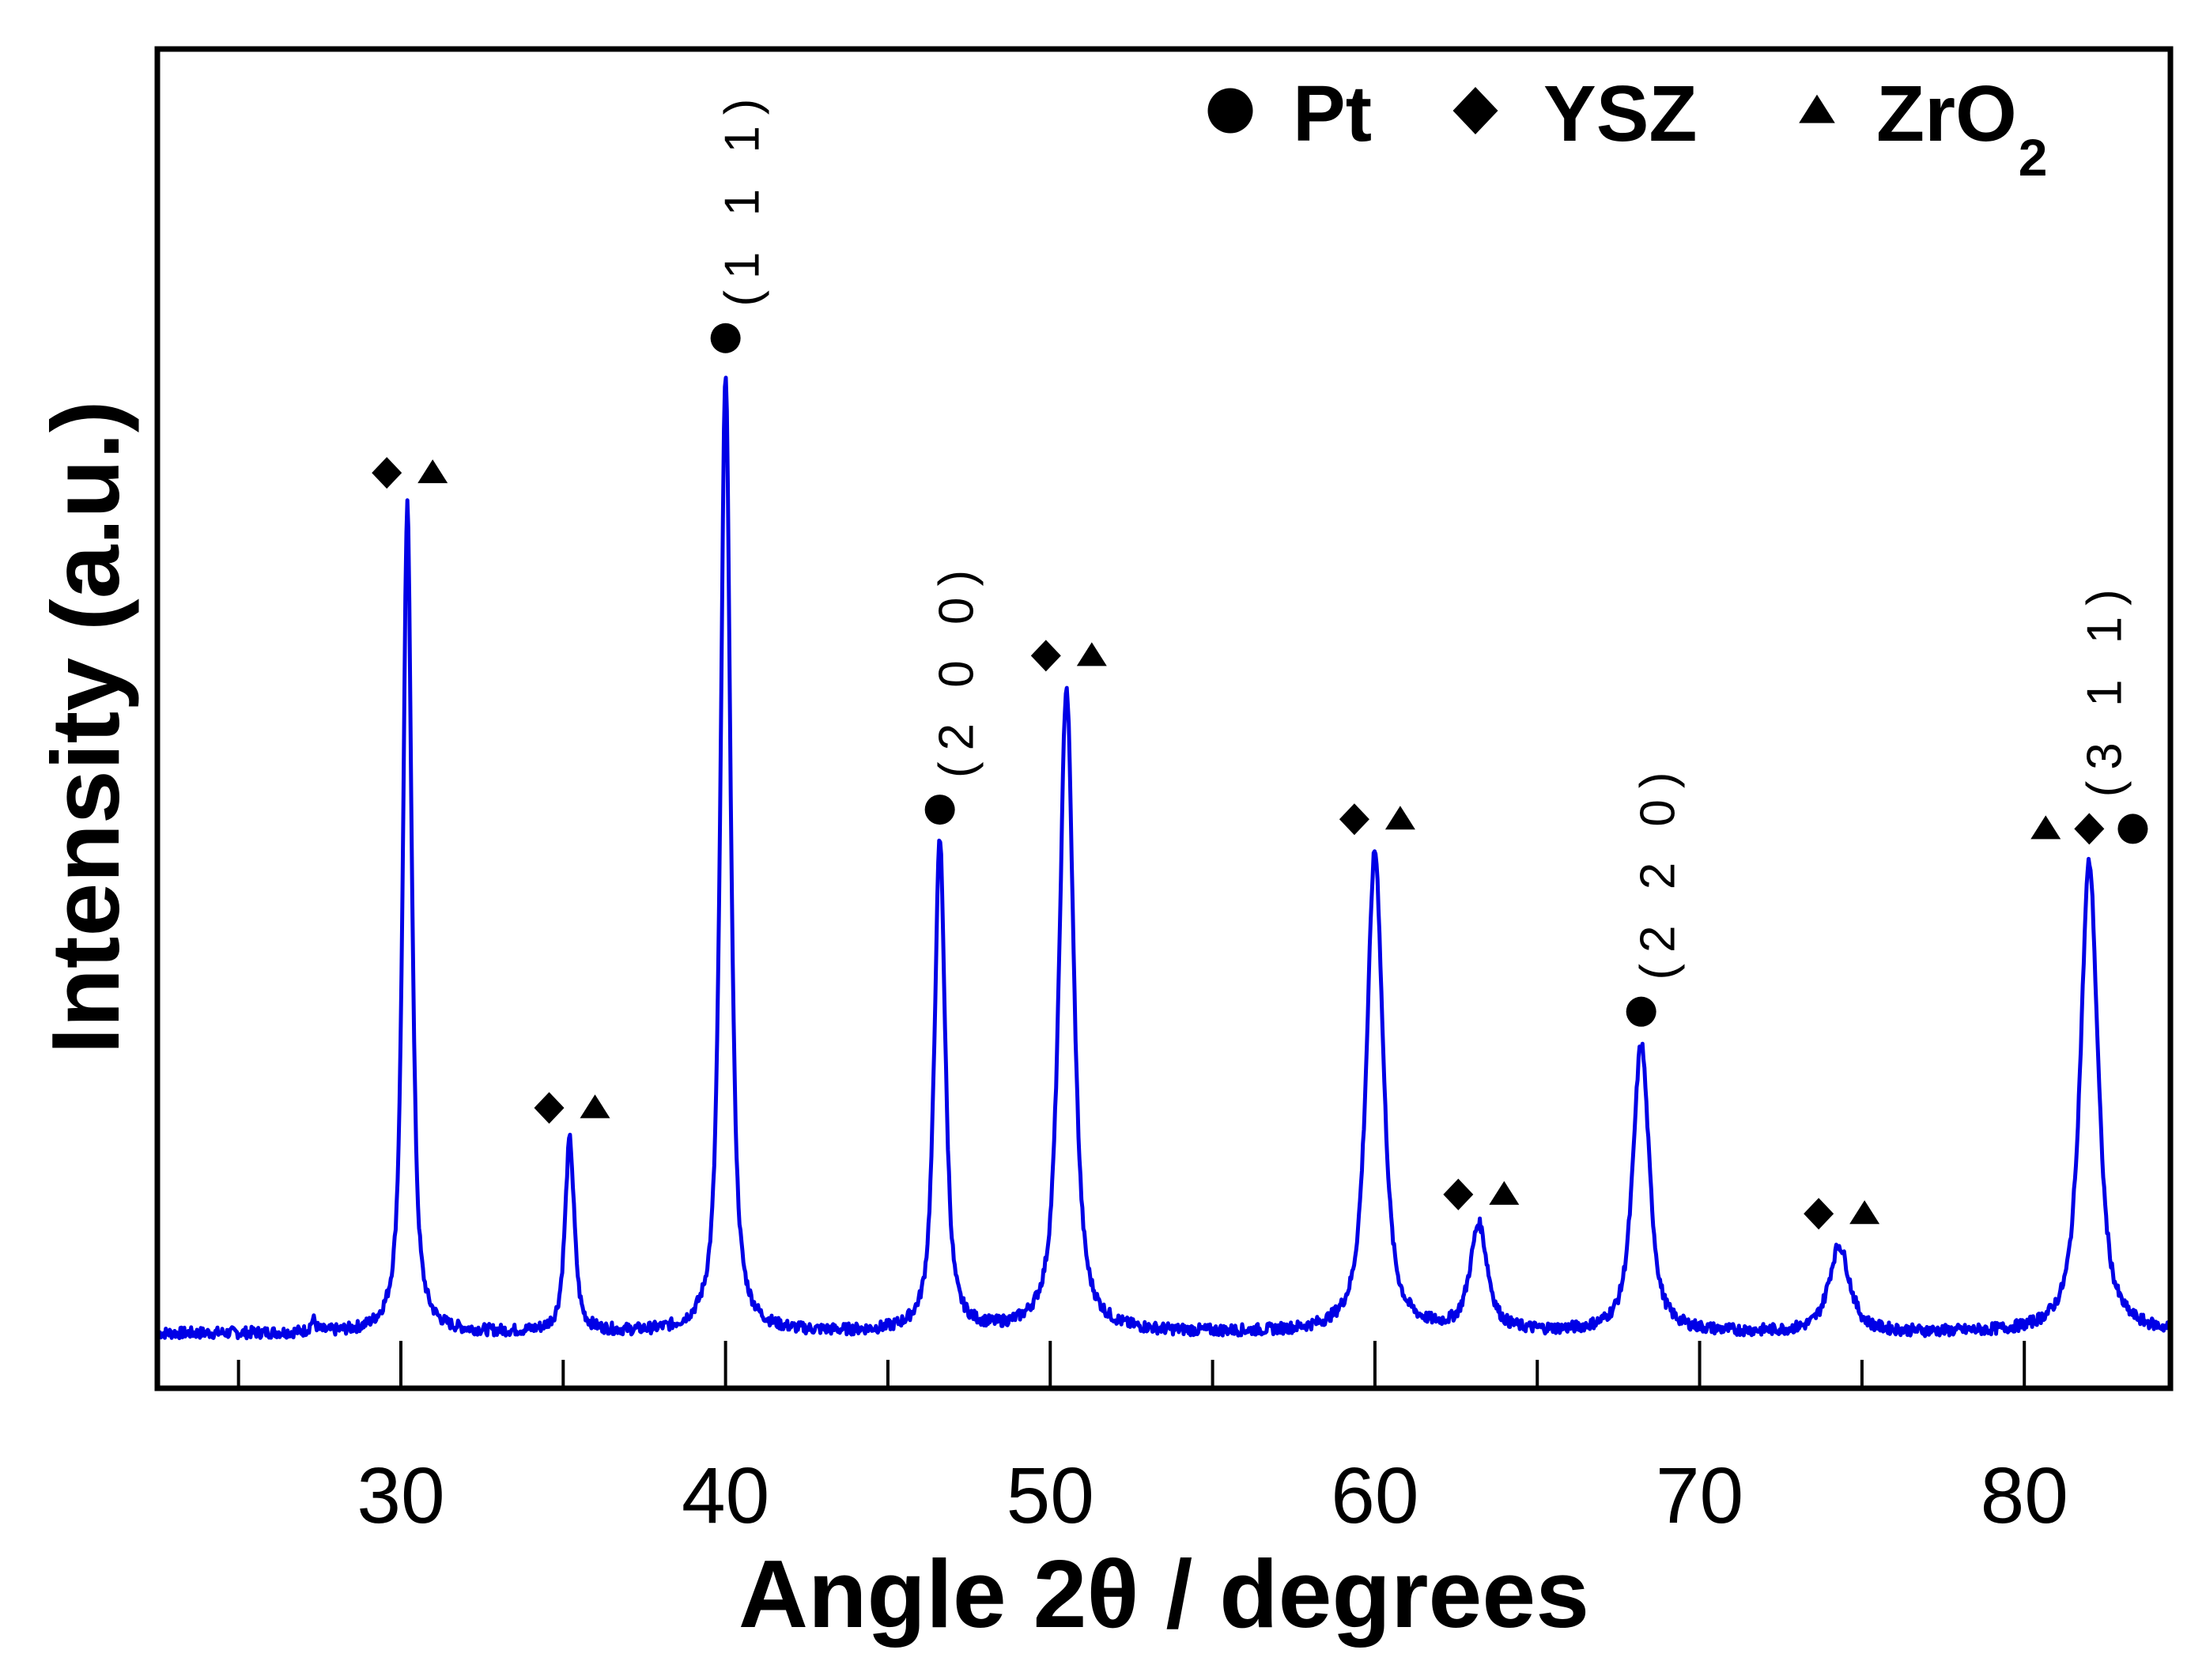 This screenshot has width=2206, height=1680. What do you see at coordinates (1620, 114) in the screenshot?
I see `legend-label: YSZ` at bounding box center [1620, 114].